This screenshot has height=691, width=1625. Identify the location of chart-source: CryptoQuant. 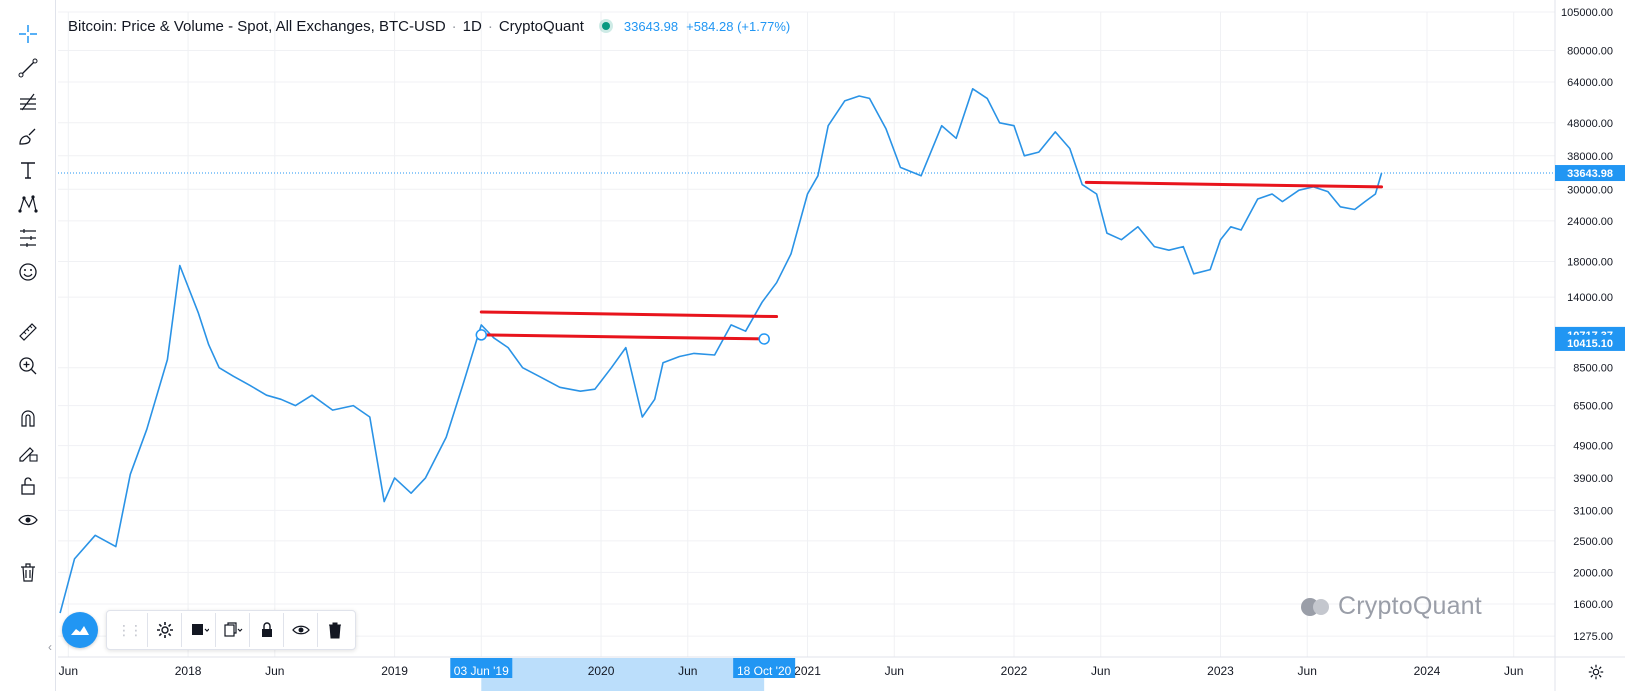
(541, 26).